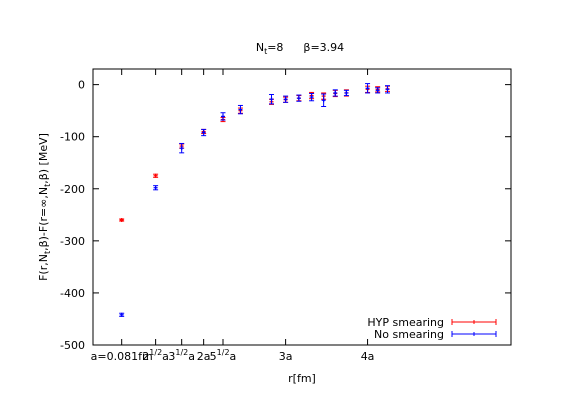 This screenshot has width=581, height=411. Describe the element at coordinates (43, 267) in the screenshot. I see `ylabel-p1: F(r,N` at that location.